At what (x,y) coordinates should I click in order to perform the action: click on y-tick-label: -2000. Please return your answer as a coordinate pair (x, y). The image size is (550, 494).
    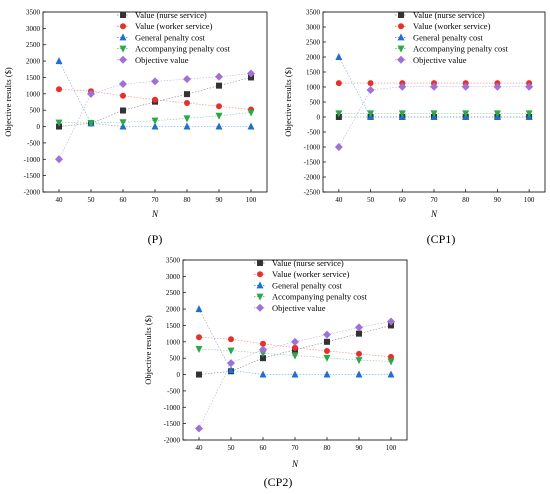
    Looking at the image, I should click on (172, 441).